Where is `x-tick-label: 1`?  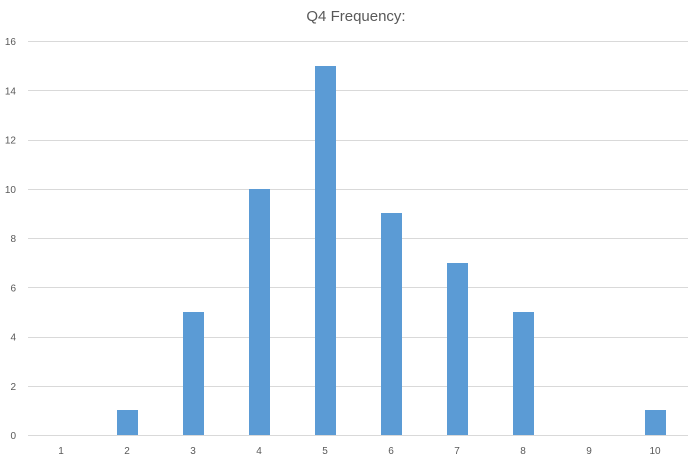
x-tick-label: 1 is located at coordinates (61, 451).